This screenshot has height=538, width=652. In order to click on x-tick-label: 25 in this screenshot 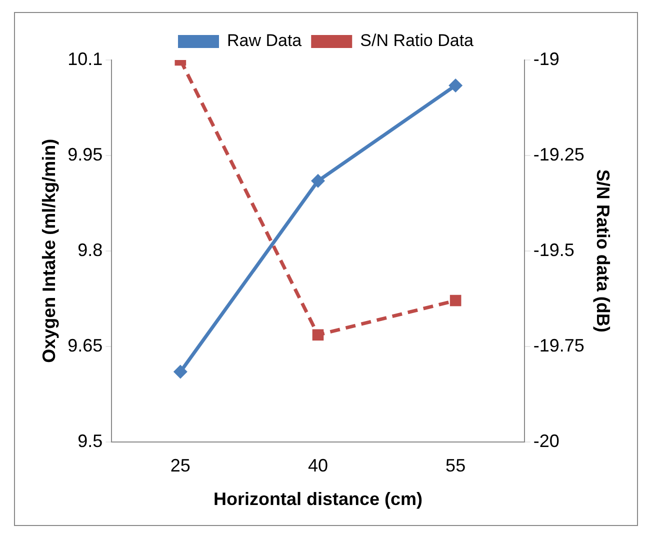, I will do `click(180, 466)`.